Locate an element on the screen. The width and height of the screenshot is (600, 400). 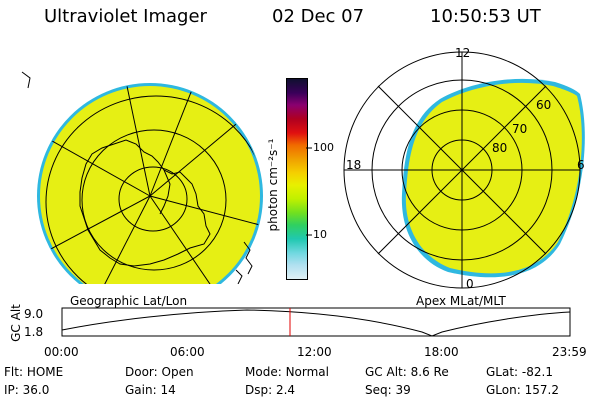
mlt-label-0: 0 is located at coordinates (470, 284).